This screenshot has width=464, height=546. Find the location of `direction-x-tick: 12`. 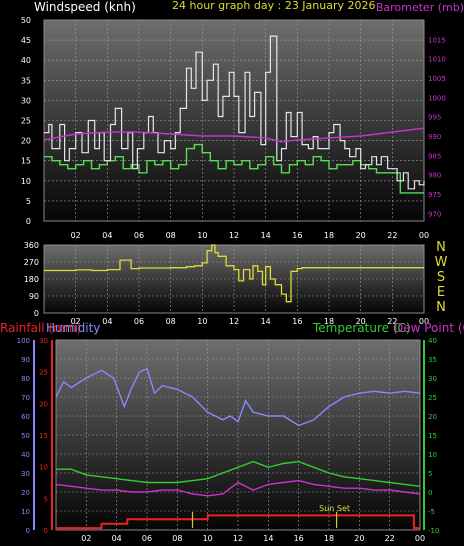

direction-x-tick: 12 is located at coordinates (234, 321).